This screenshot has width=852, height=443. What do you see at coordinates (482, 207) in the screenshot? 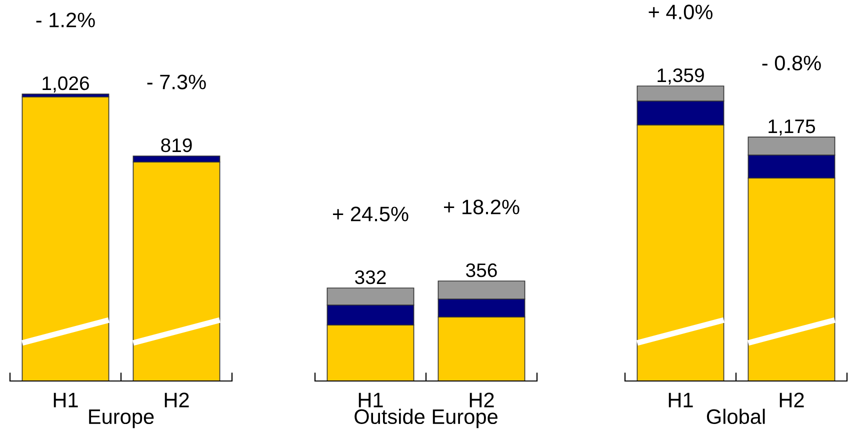
I see `text: + 18.2%` at bounding box center [482, 207].